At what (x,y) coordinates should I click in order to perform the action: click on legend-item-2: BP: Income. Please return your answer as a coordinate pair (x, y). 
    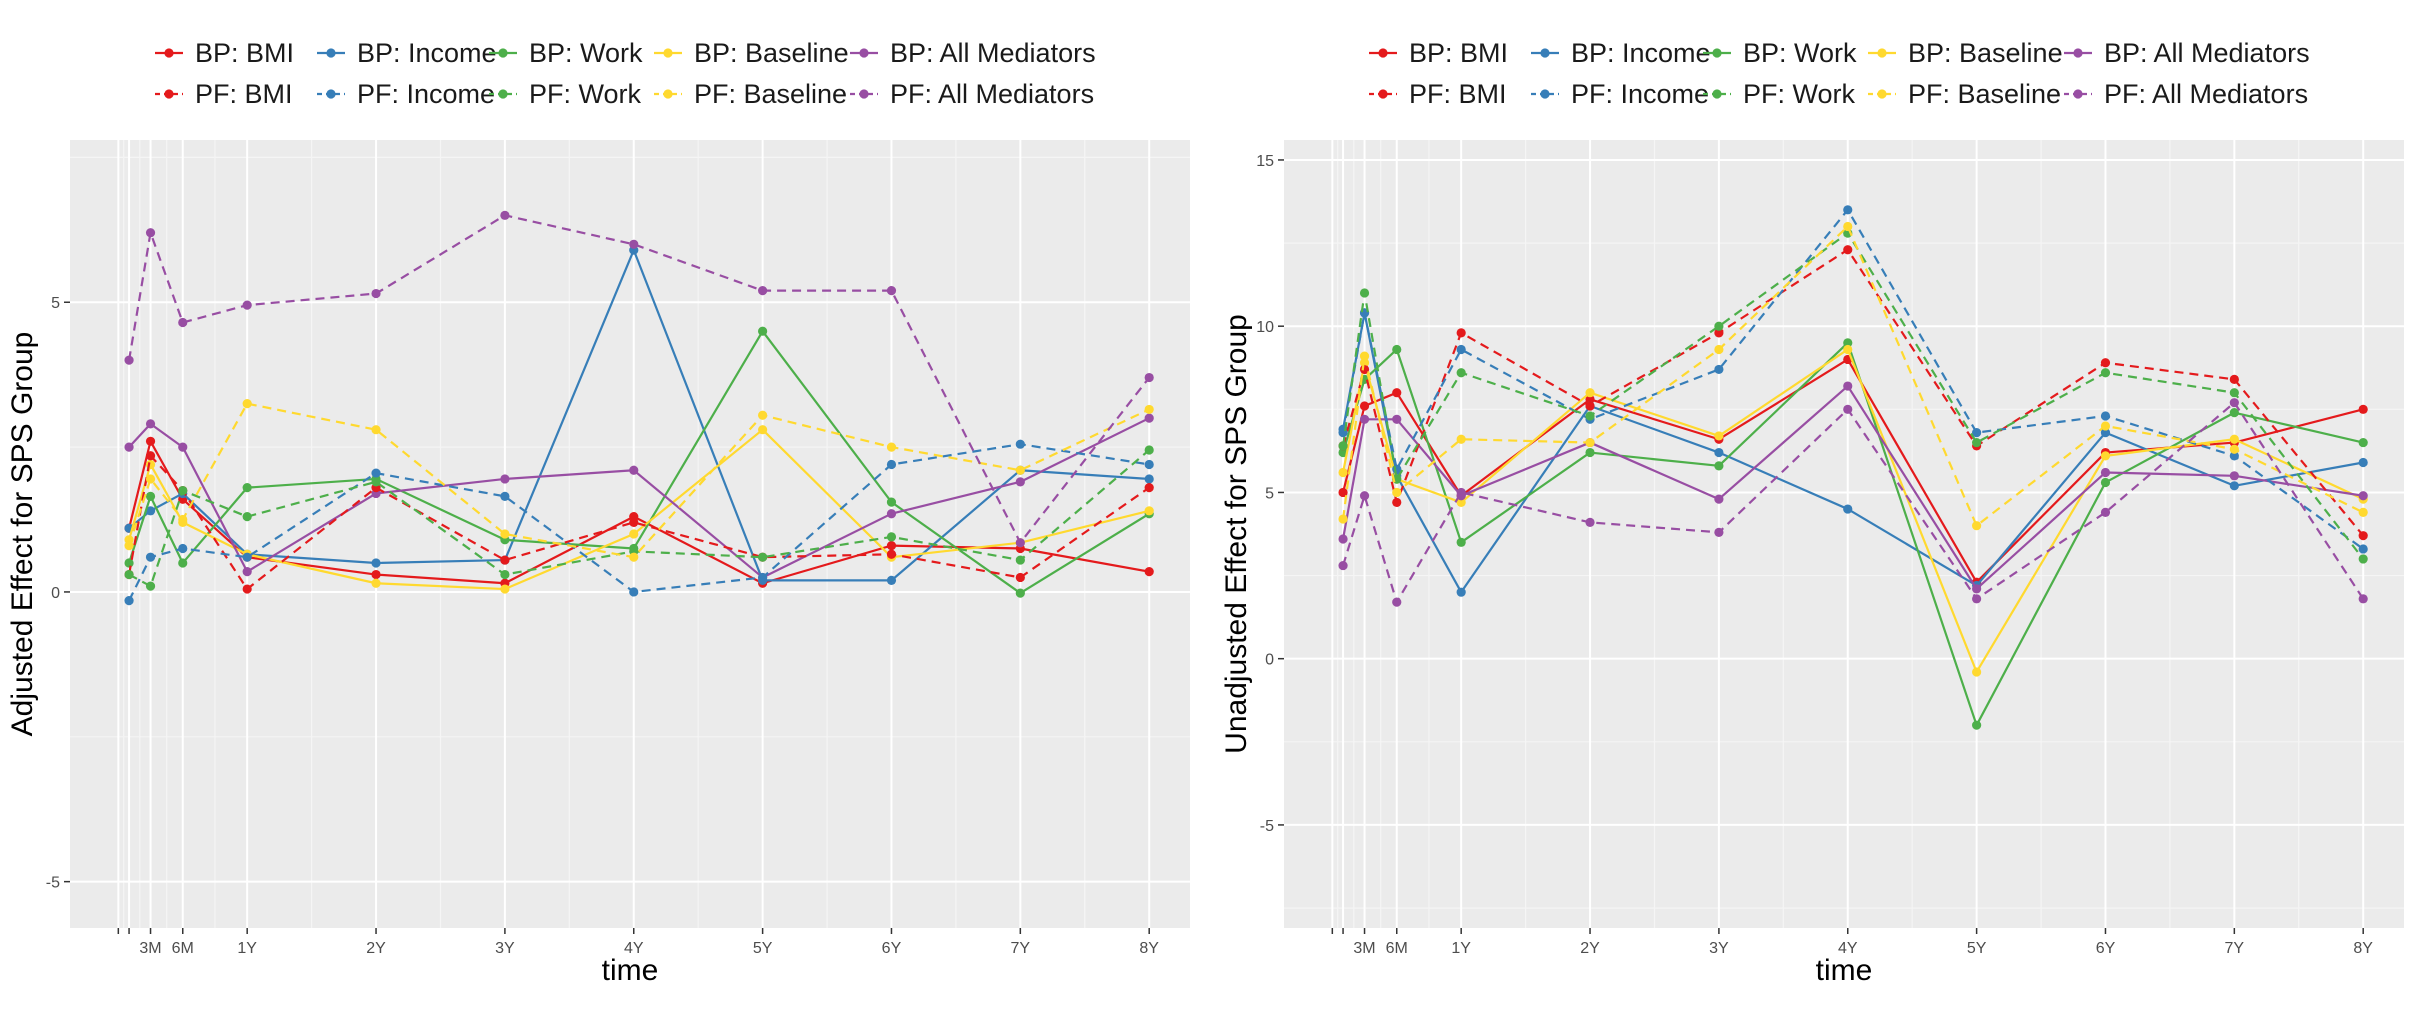
    Looking at the image, I should click on (1621, 53).